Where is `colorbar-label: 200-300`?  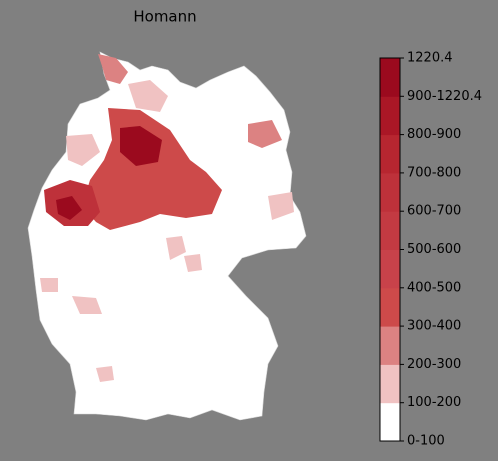 colorbar-label: 200-300 is located at coordinates (434, 364).